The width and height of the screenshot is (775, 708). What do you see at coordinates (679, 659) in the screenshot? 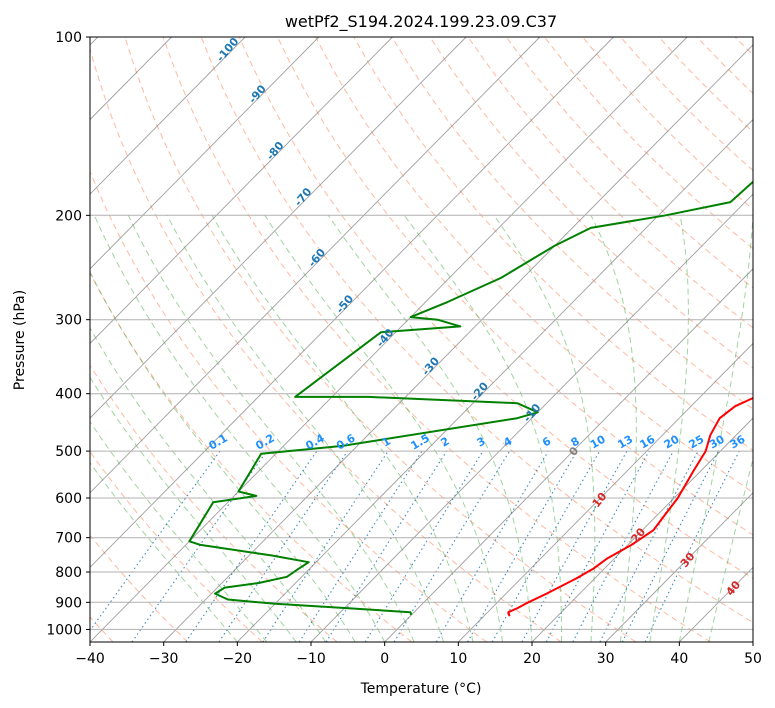
I see `x-tick-label: 40` at bounding box center [679, 659].